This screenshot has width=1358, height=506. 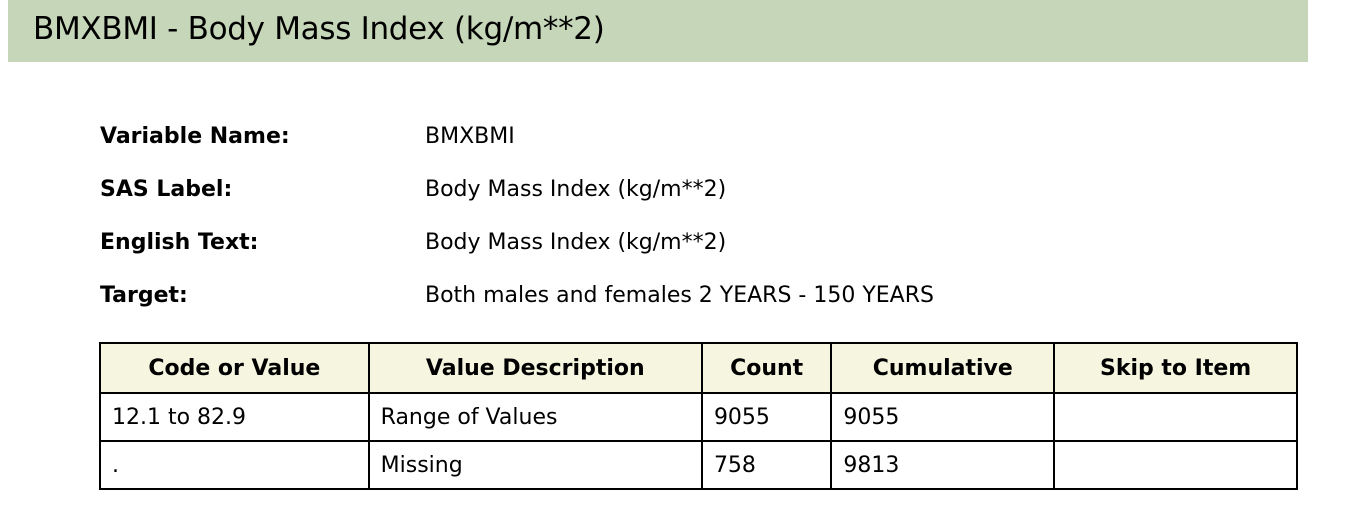 I want to click on sas-label-row: SAS Label: Body Mass Index (kg/m**2), so click(x=650, y=196).